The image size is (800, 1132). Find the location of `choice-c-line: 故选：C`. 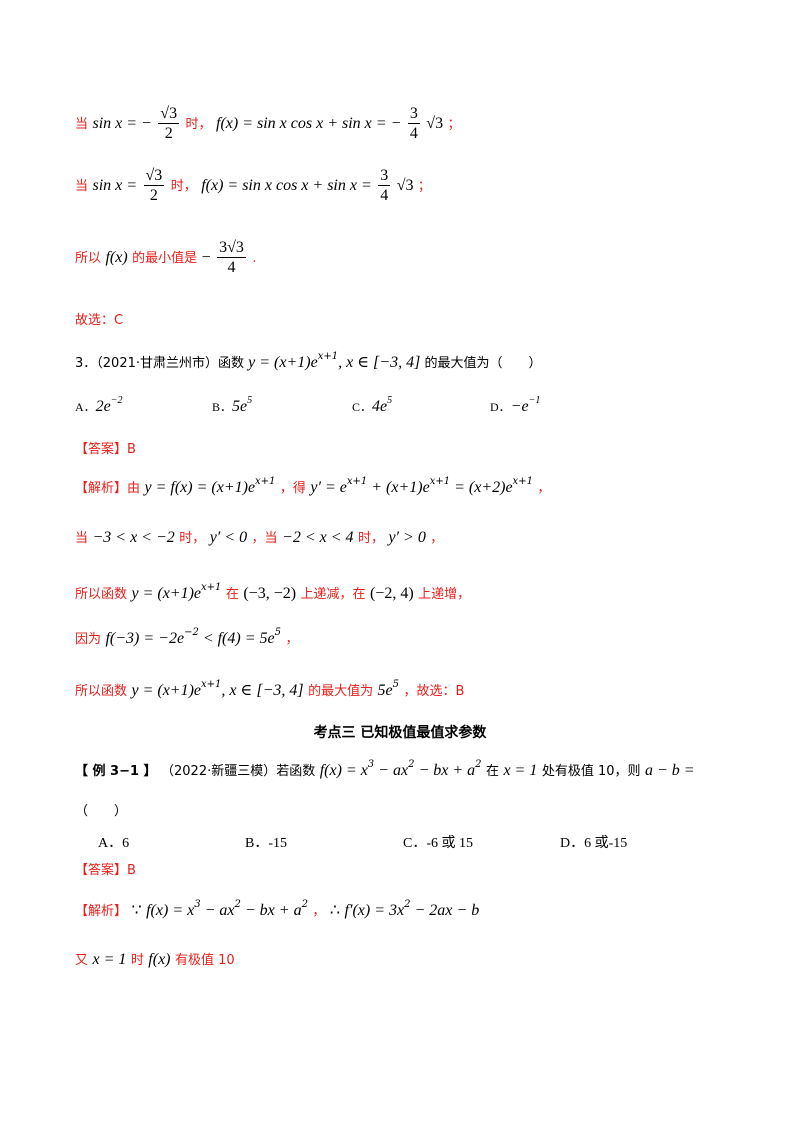

choice-c-line: 故选：C is located at coordinates (99, 320).